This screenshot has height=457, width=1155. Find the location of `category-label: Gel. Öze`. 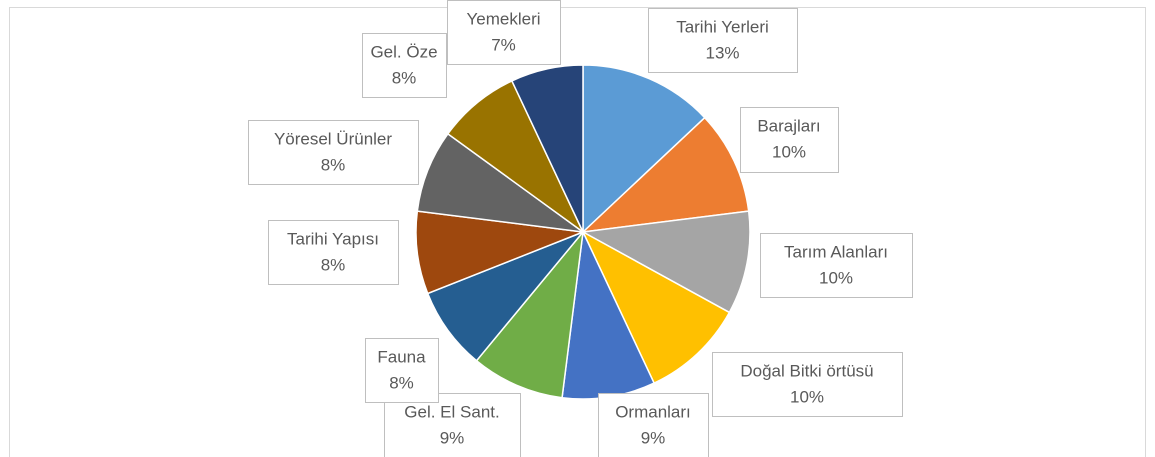

category-label: Gel. Öze is located at coordinates (403, 51).